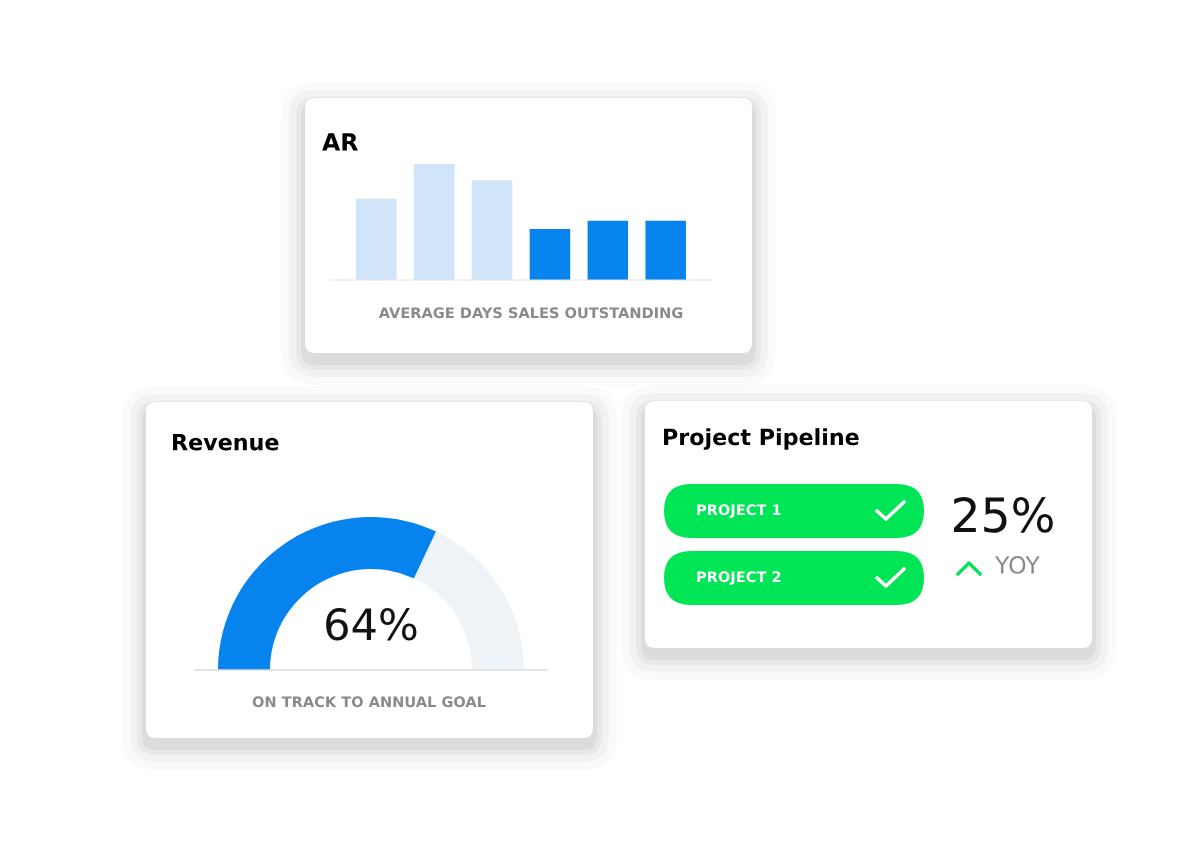 This screenshot has width=1200, height=845. I want to click on text: PROJECT 2, so click(739, 578).